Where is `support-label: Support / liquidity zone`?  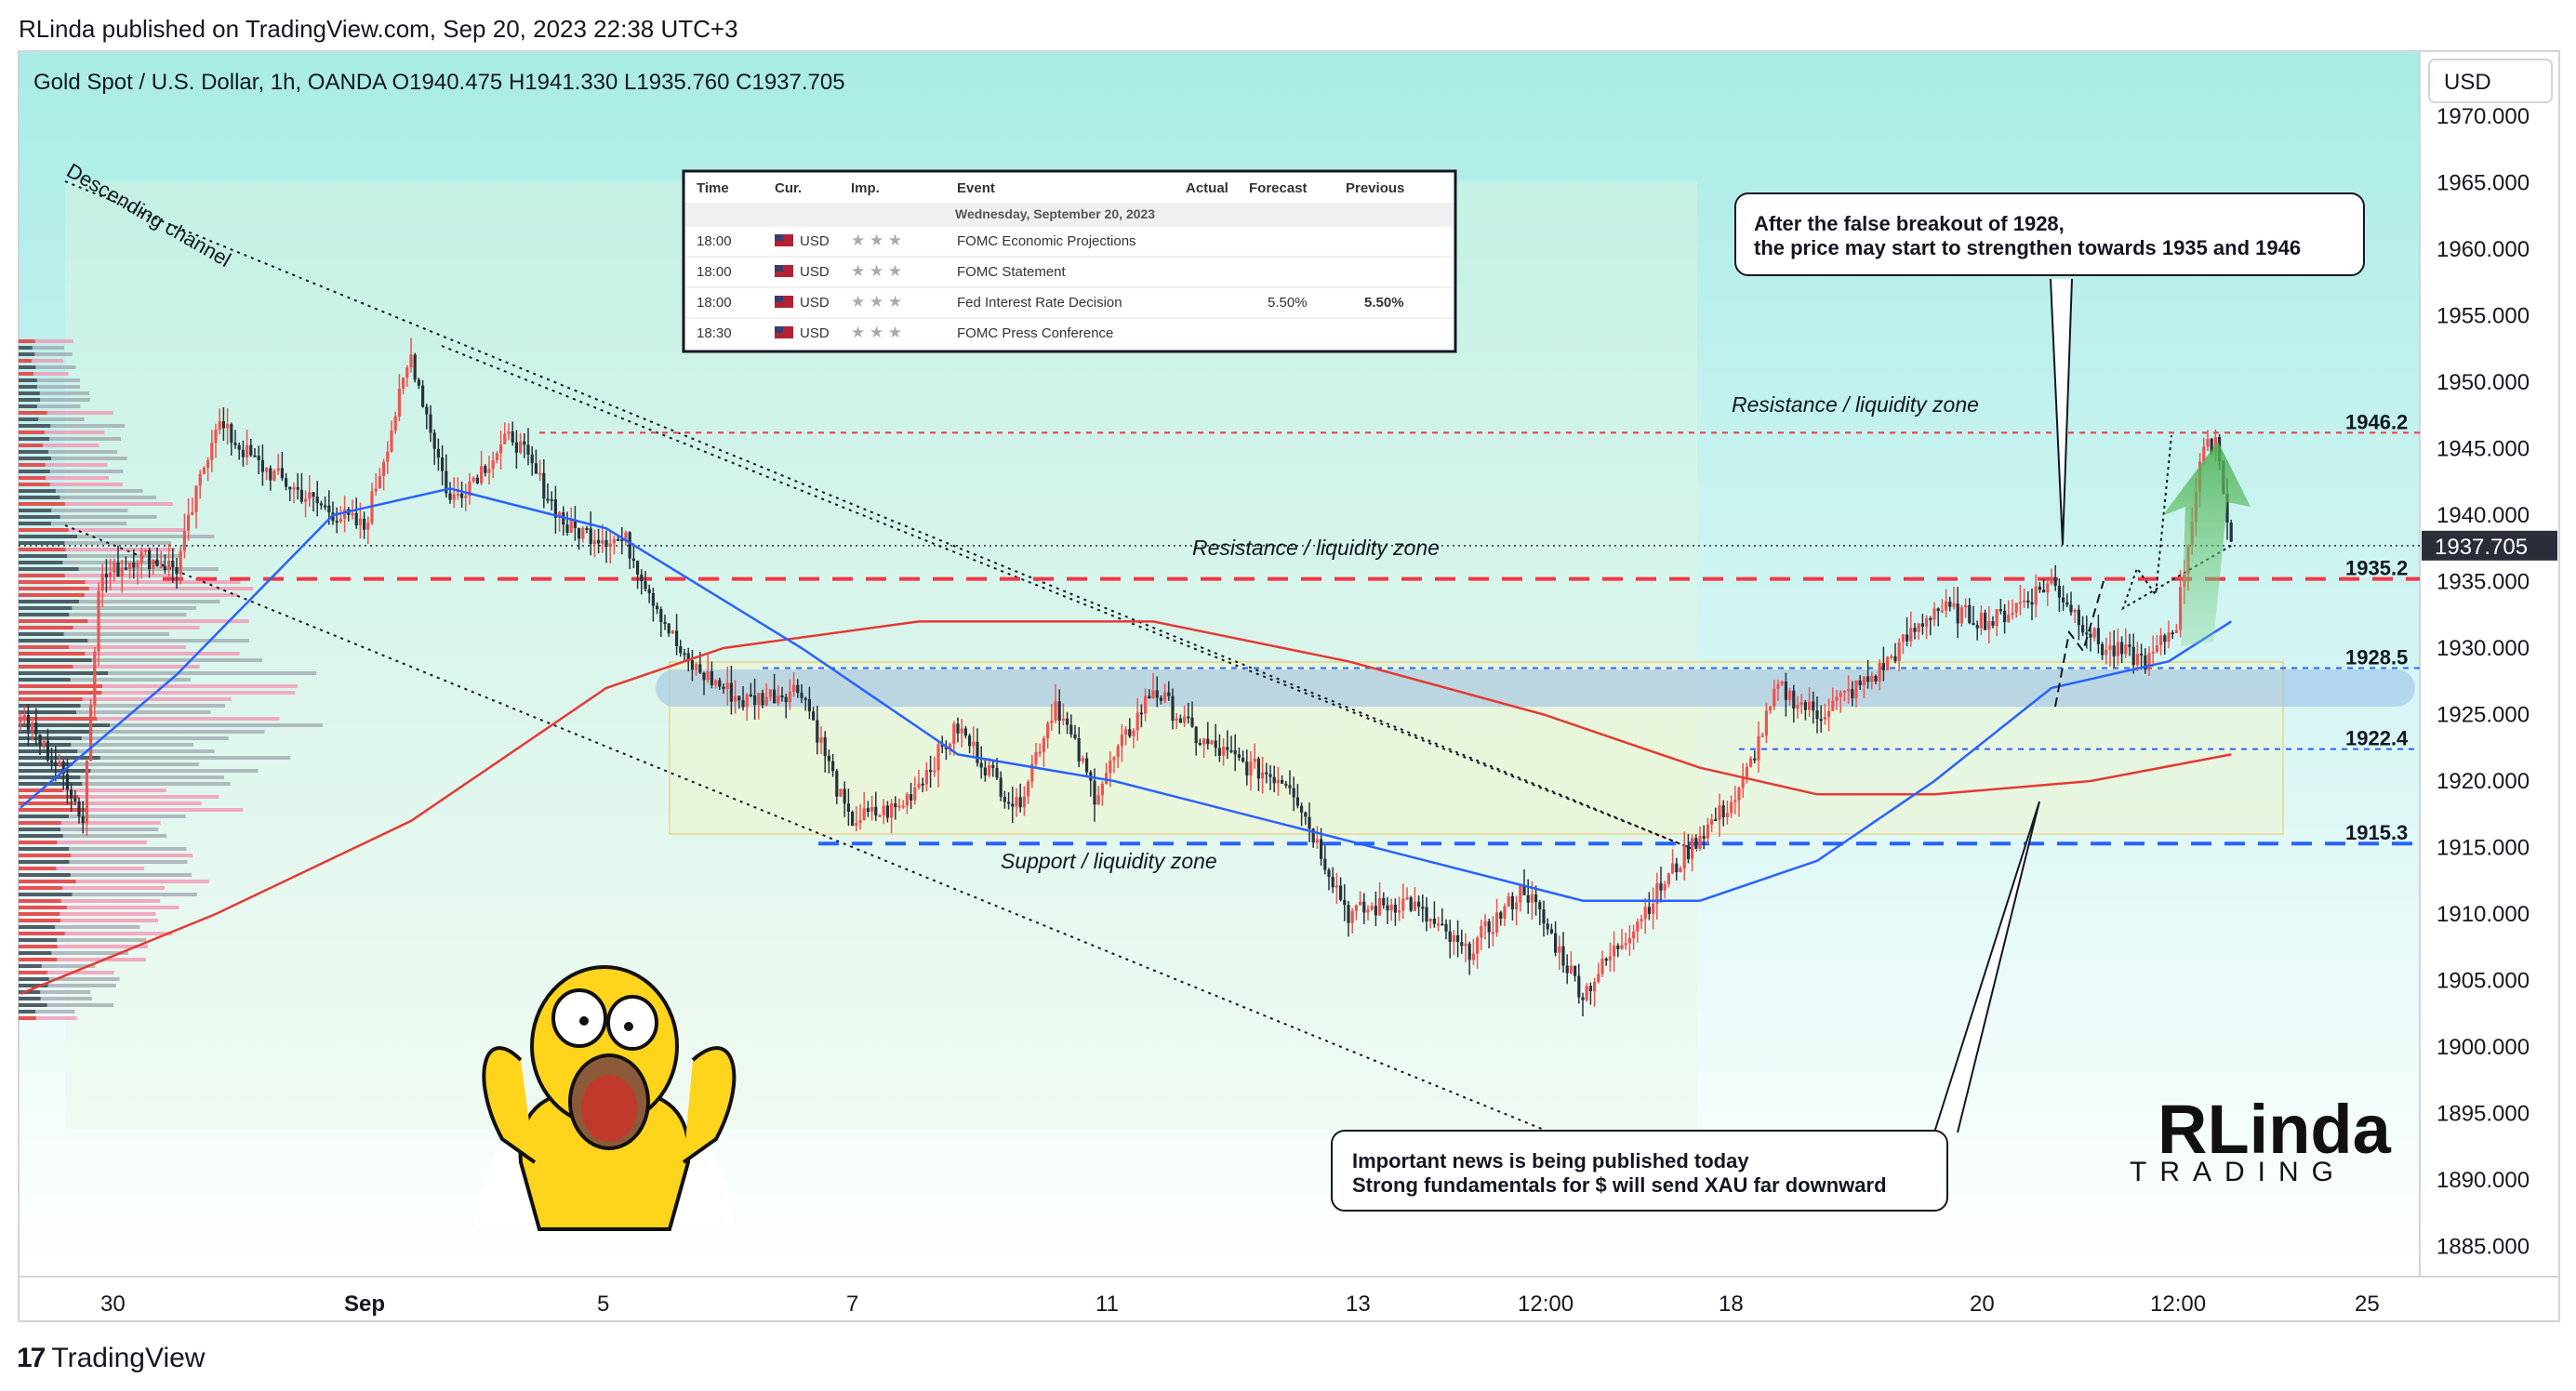
support-label: Support / liquidity zone is located at coordinates (1109, 861).